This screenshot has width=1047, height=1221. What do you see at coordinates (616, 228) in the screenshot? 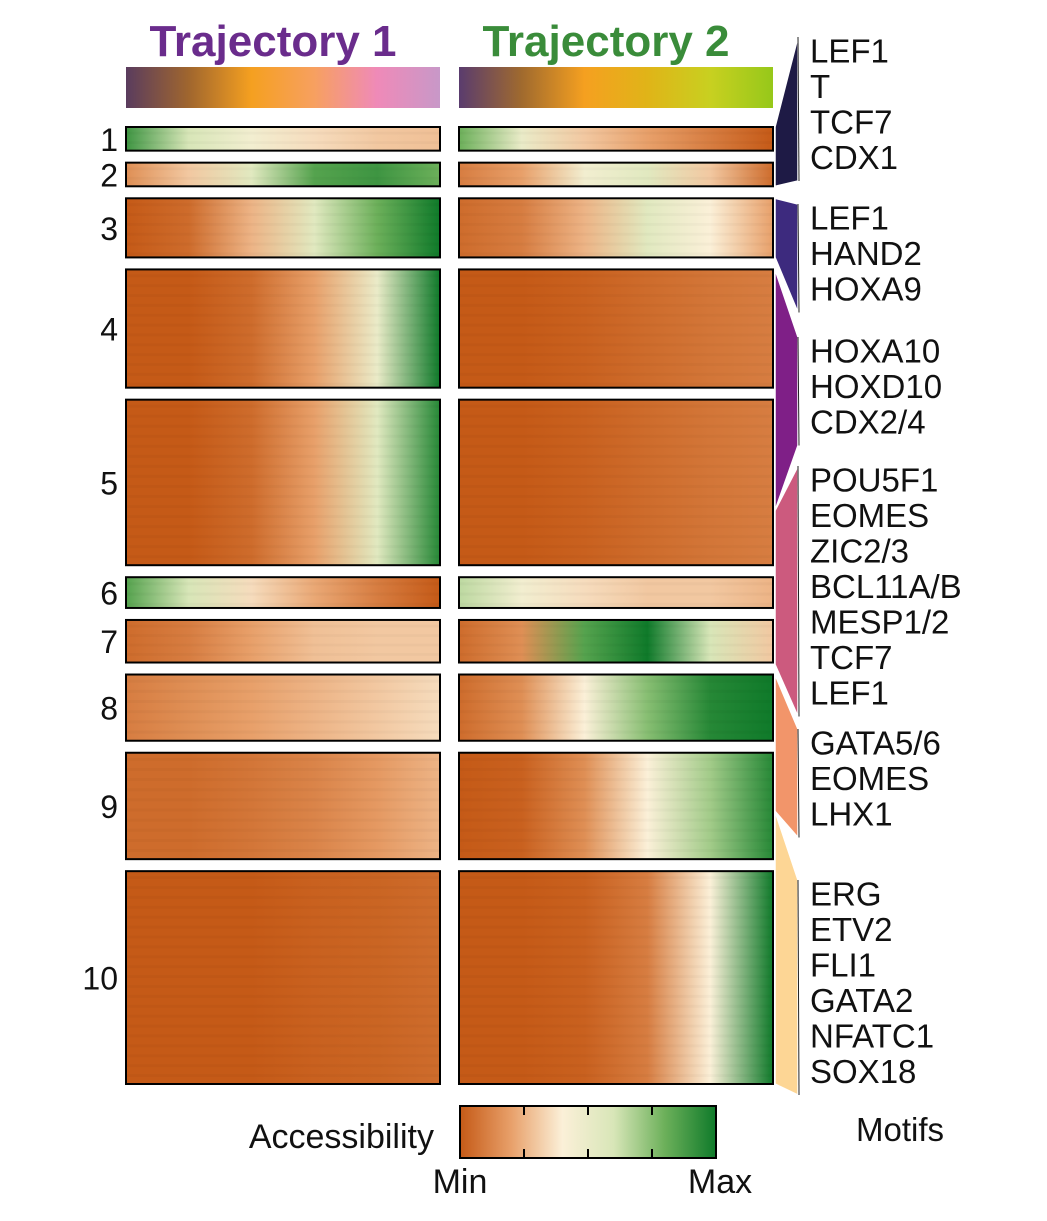
I see `cluster-3-trajectory-2-block` at bounding box center [616, 228].